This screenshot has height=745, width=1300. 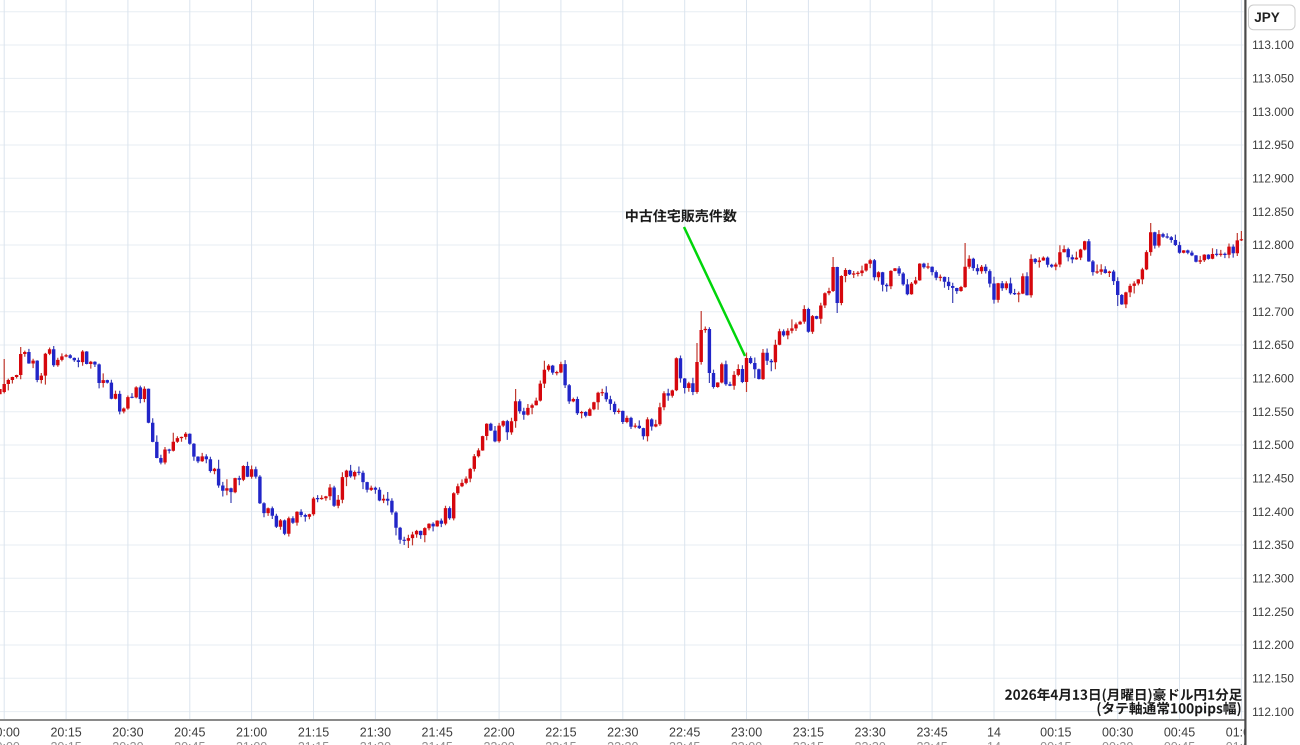 What do you see at coordinates (1273, 179) in the screenshot?
I see `svg-text: 112.900` at bounding box center [1273, 179].